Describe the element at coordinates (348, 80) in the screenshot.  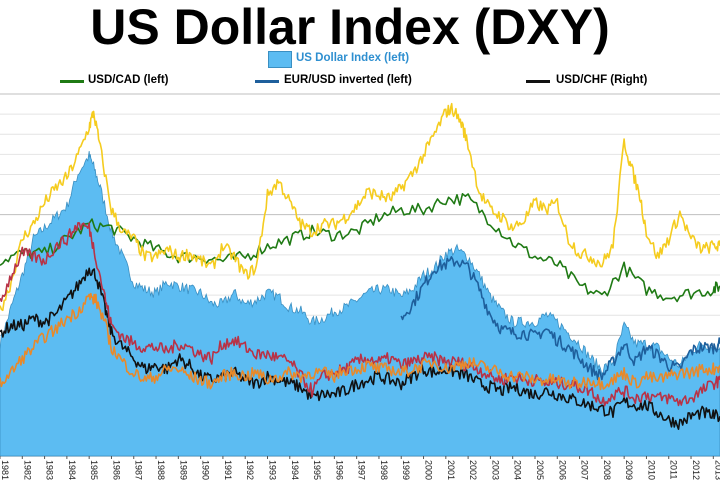
I see `legend-label-eurusd: EUR/USD inverted (left)` at that location.